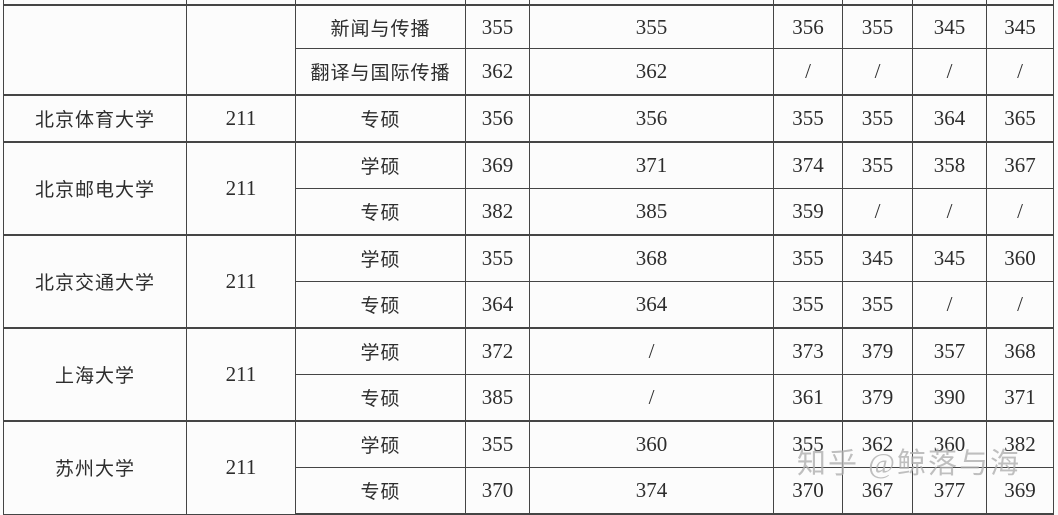  Describe the element at coordinates (949, 351) in the screenshot. I see `score-cell: 357` at that location.